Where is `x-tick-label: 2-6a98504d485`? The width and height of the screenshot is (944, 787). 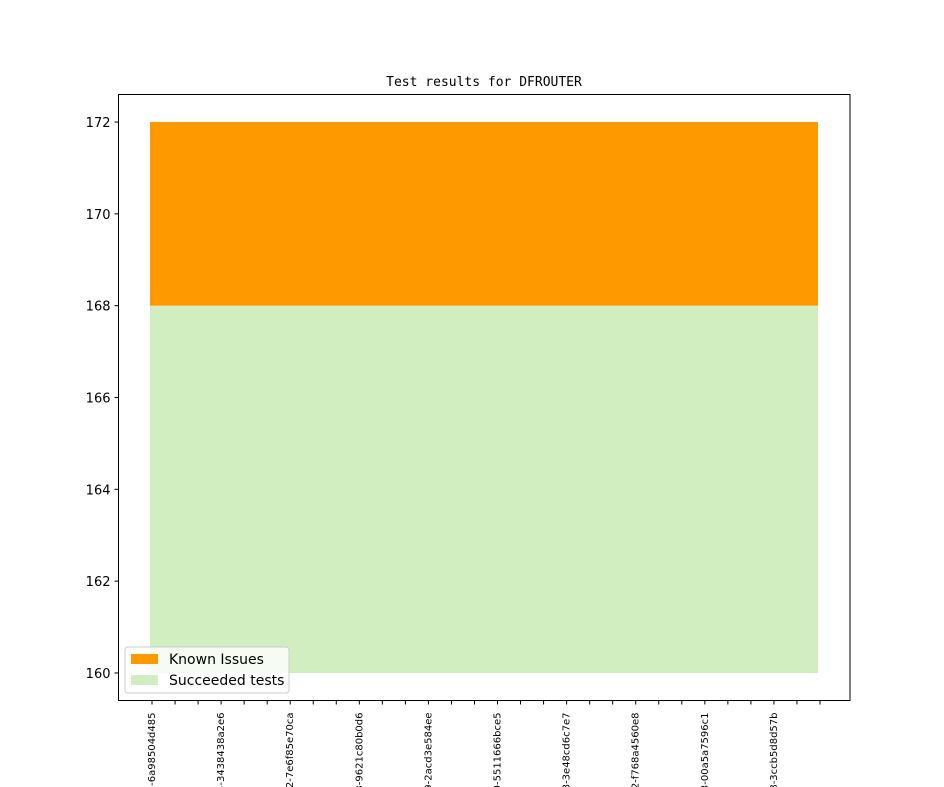
x-tick-label: 2-6a98504d485 is located at coordinates (152, 750).